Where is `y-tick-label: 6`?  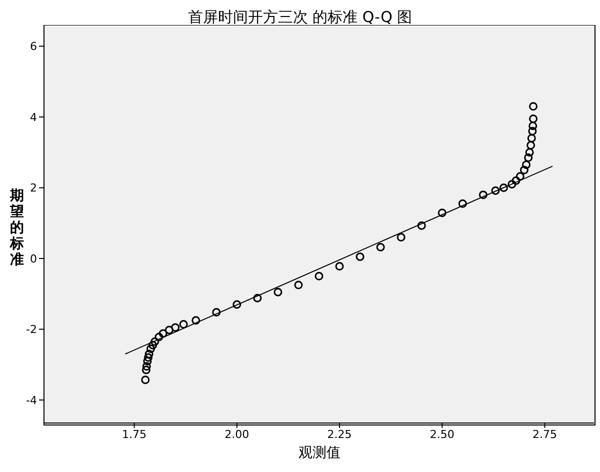
y-tick-label: 6 is located at coordinates (33, 47).